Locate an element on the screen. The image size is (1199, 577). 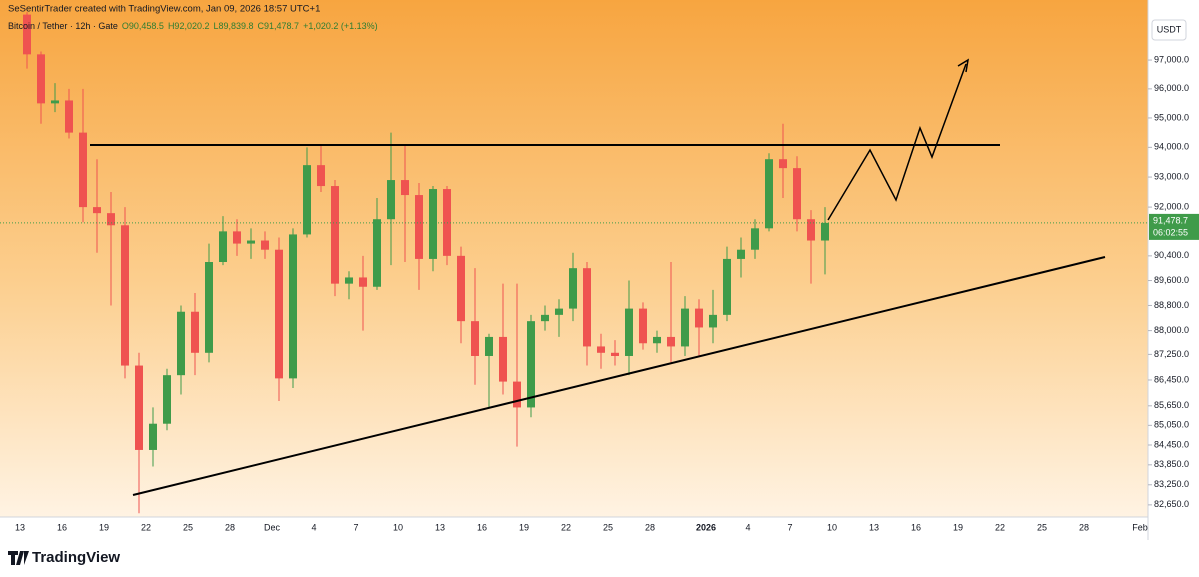
x-tick-label: Feb is located at coordinates (1140, 527).